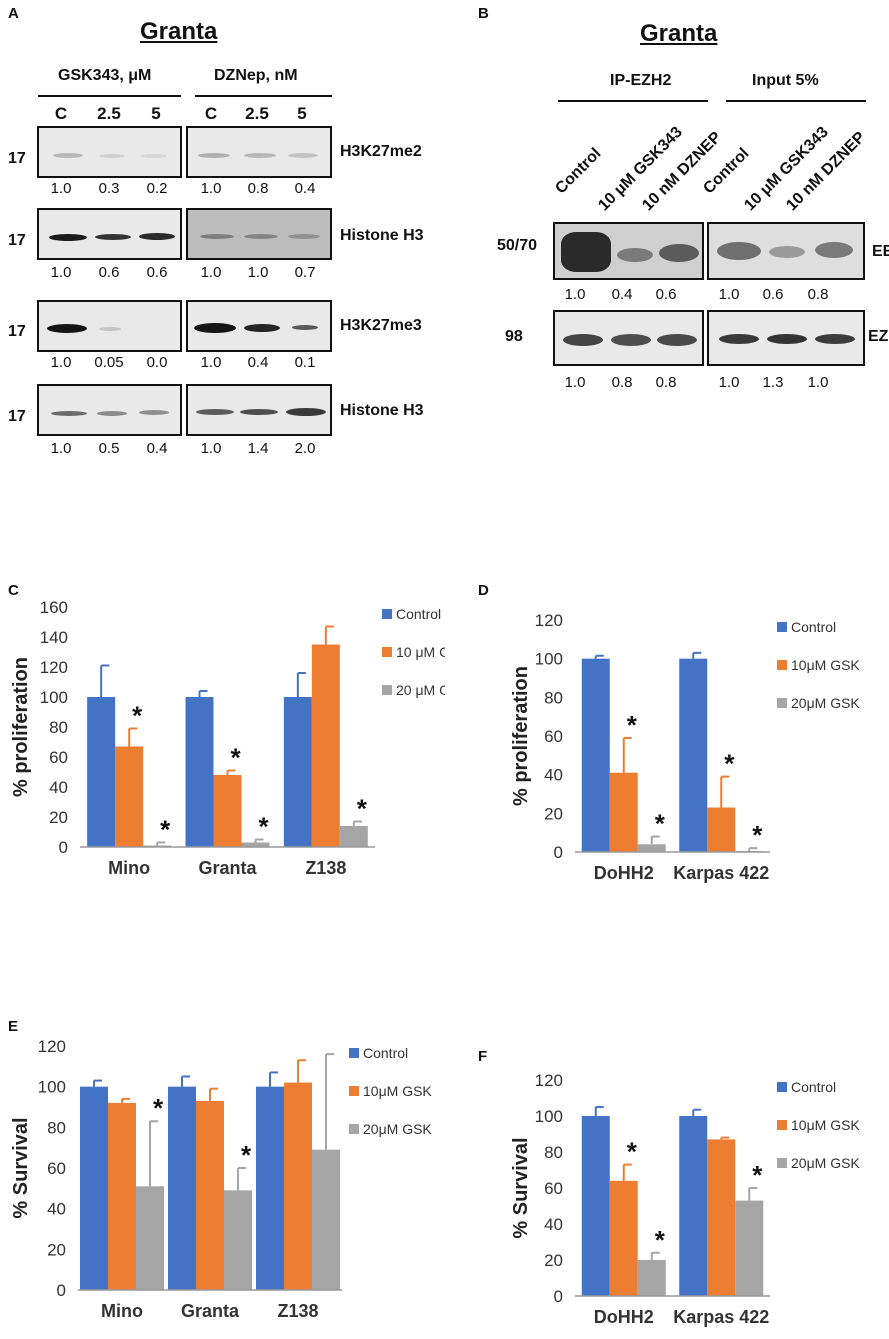  Describe the element at coordinates (54, 607) in the screenshot. I see `y-tick-label: 160` at that location.